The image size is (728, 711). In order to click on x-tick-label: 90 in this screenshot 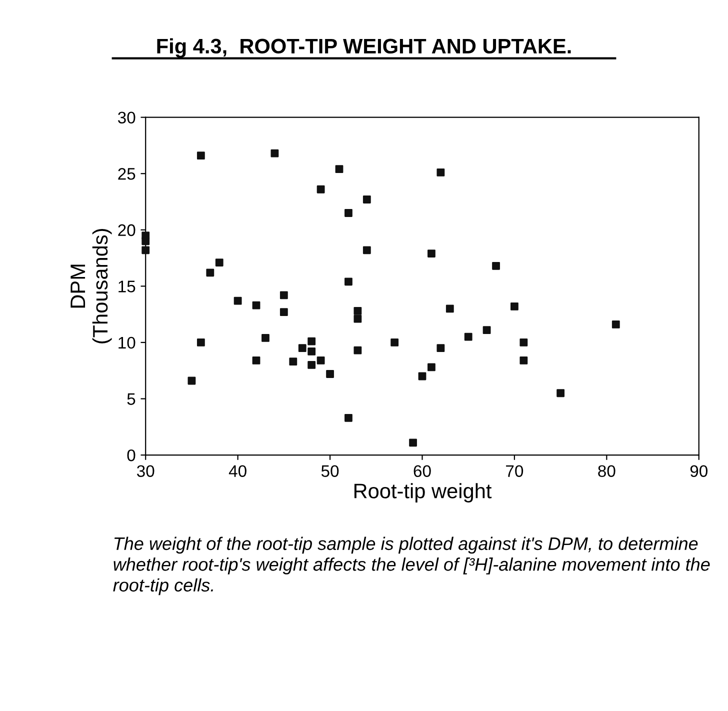, I will do `click(699, 471)`.